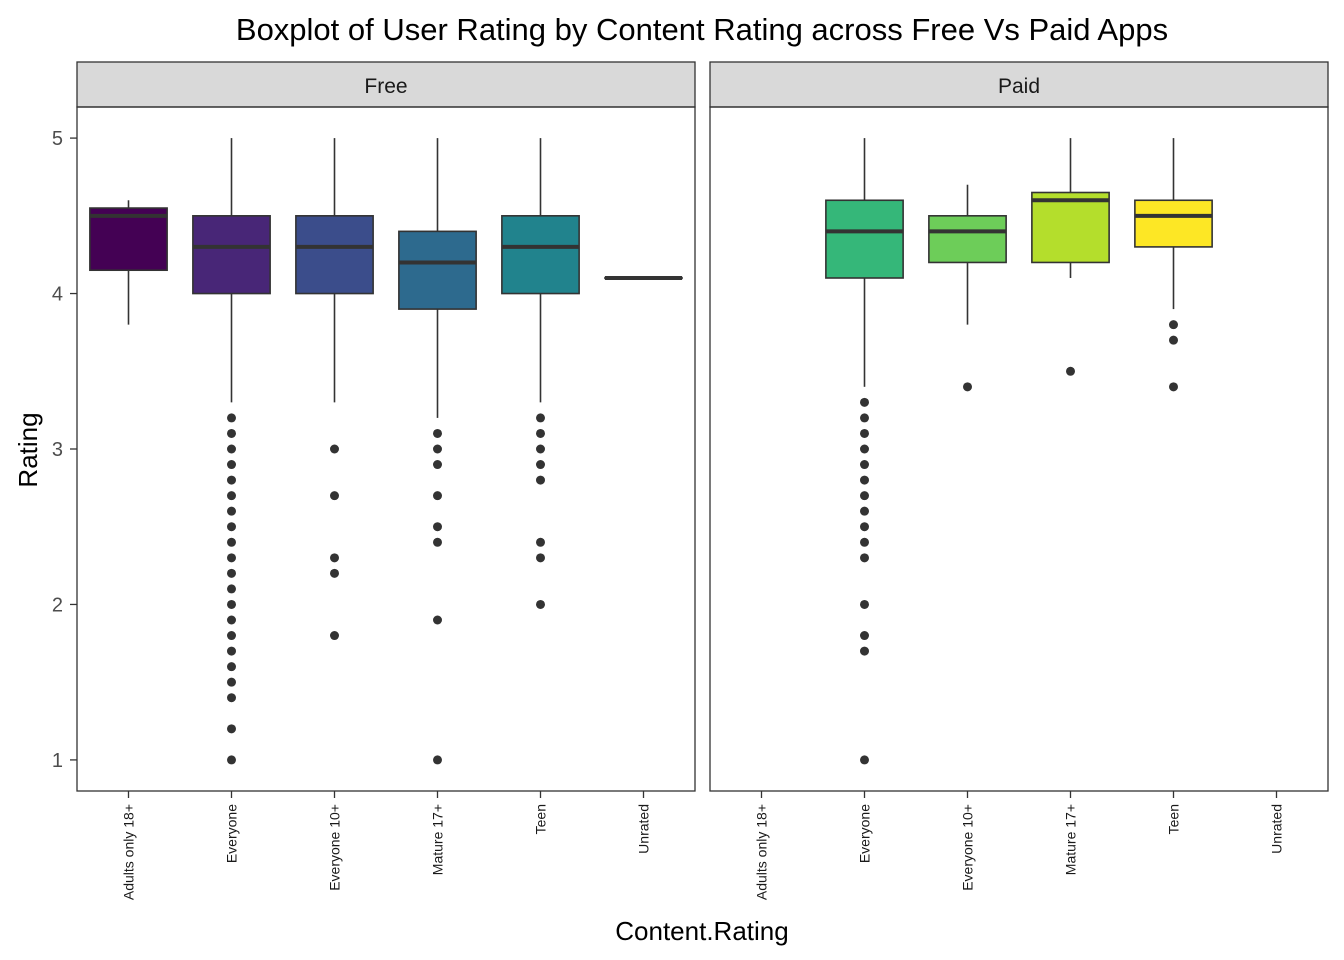 Image resolution: width=1344 pixels, height=960 pixels. What do you see at coordinates (64, 450) in the screenshot?
I see `y-axis: 1 2 3 4 5` at bounding box center [64, 450].